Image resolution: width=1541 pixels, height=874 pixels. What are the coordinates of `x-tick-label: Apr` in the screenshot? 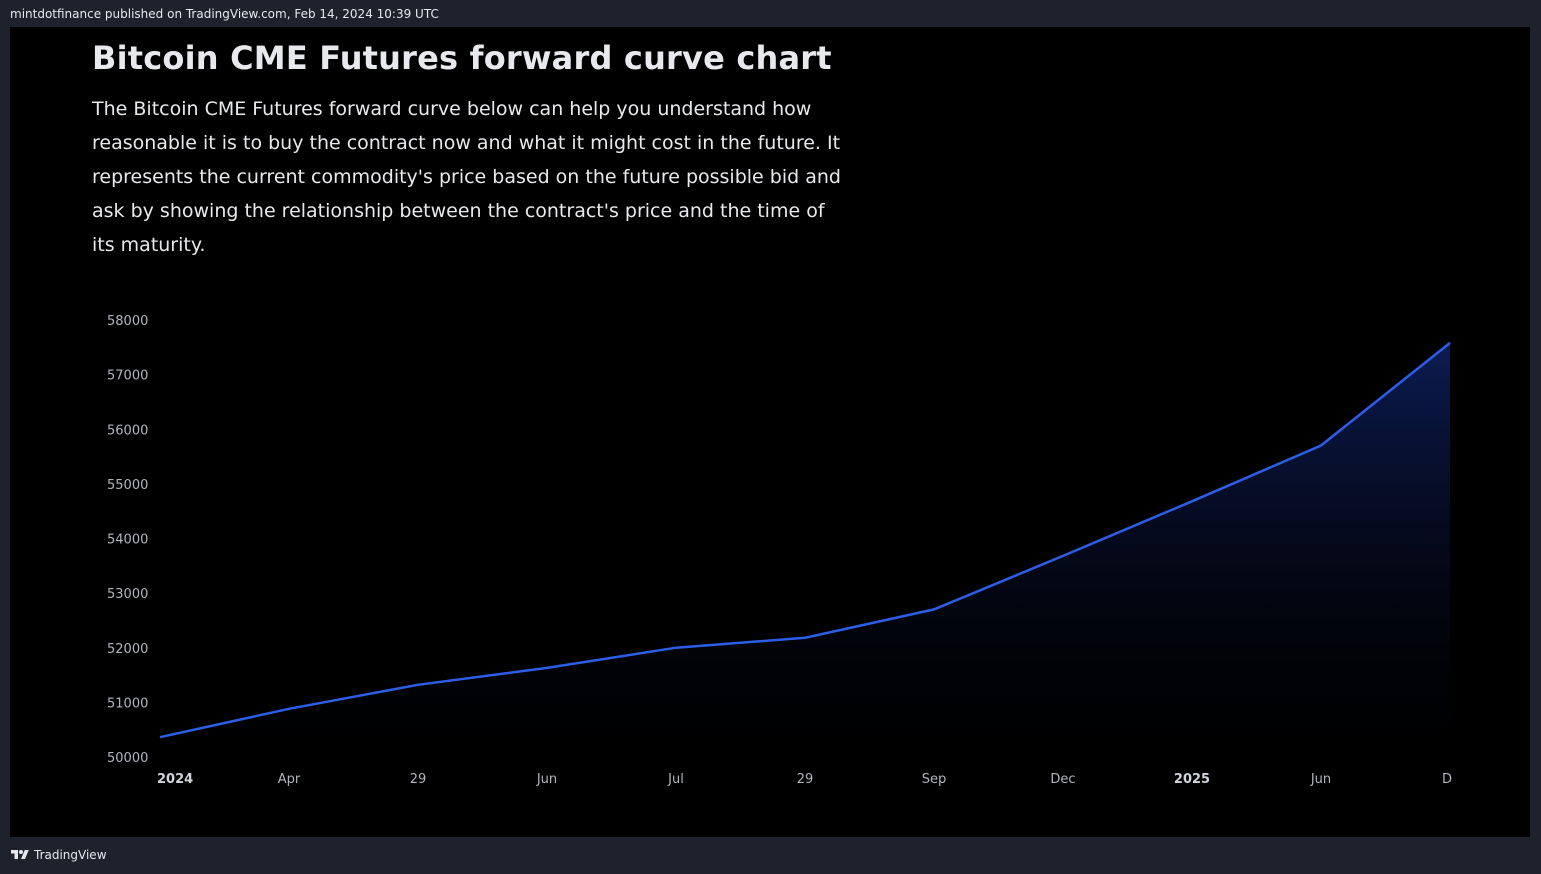 It's located at (289, 779).